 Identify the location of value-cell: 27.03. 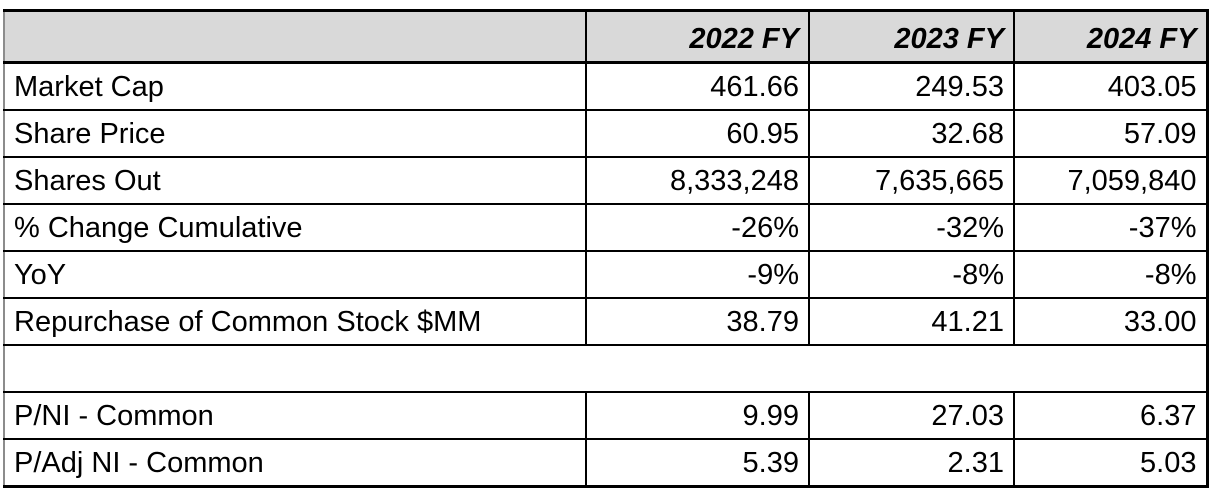
(911, 415).